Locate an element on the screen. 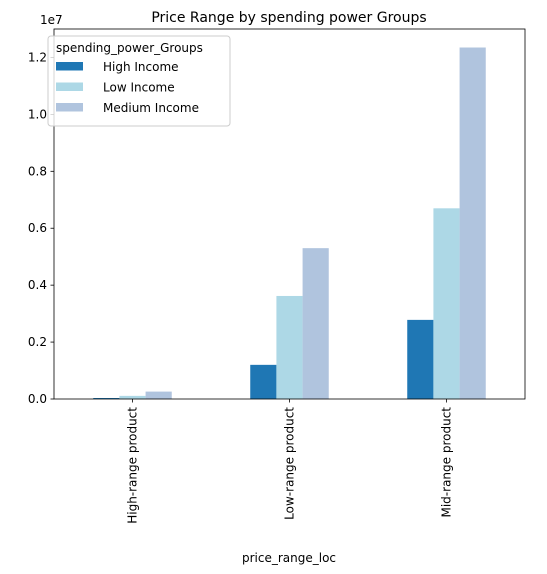 The image size is (547, 574). legend-label: Low Income is located at coordinates (139, 88).